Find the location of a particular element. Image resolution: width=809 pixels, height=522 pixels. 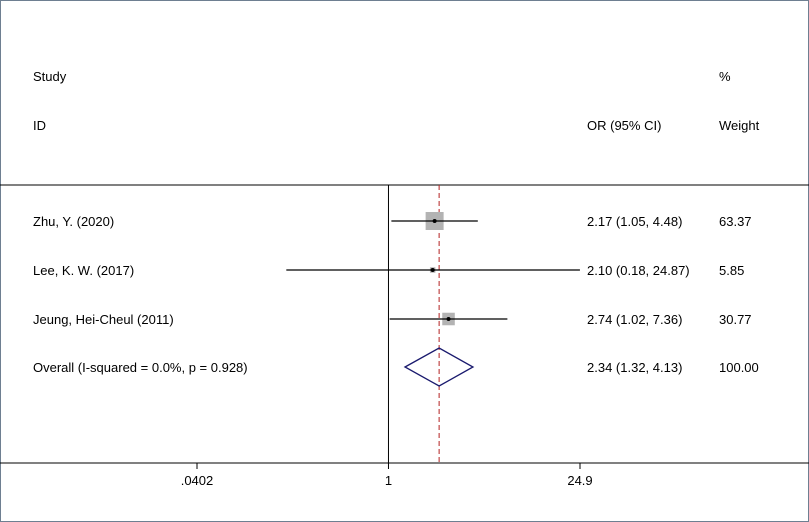

x-tick-label: .0402 is located at coordinates (197, 480).